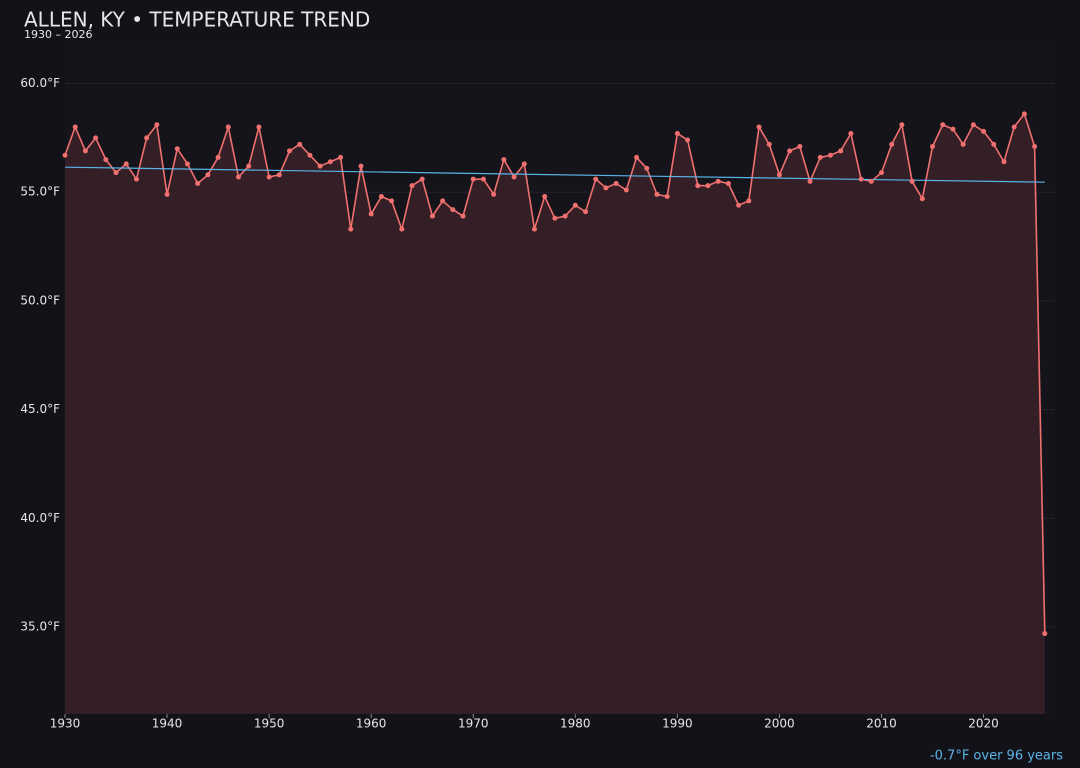 Image resolution: width=1080 pixels, height=768 pixels. Describe the element at coordinates (197, 20) in the screenshot. I see `chart-title: ALLEN, KY • TEMPERATURE TREND` at that location.